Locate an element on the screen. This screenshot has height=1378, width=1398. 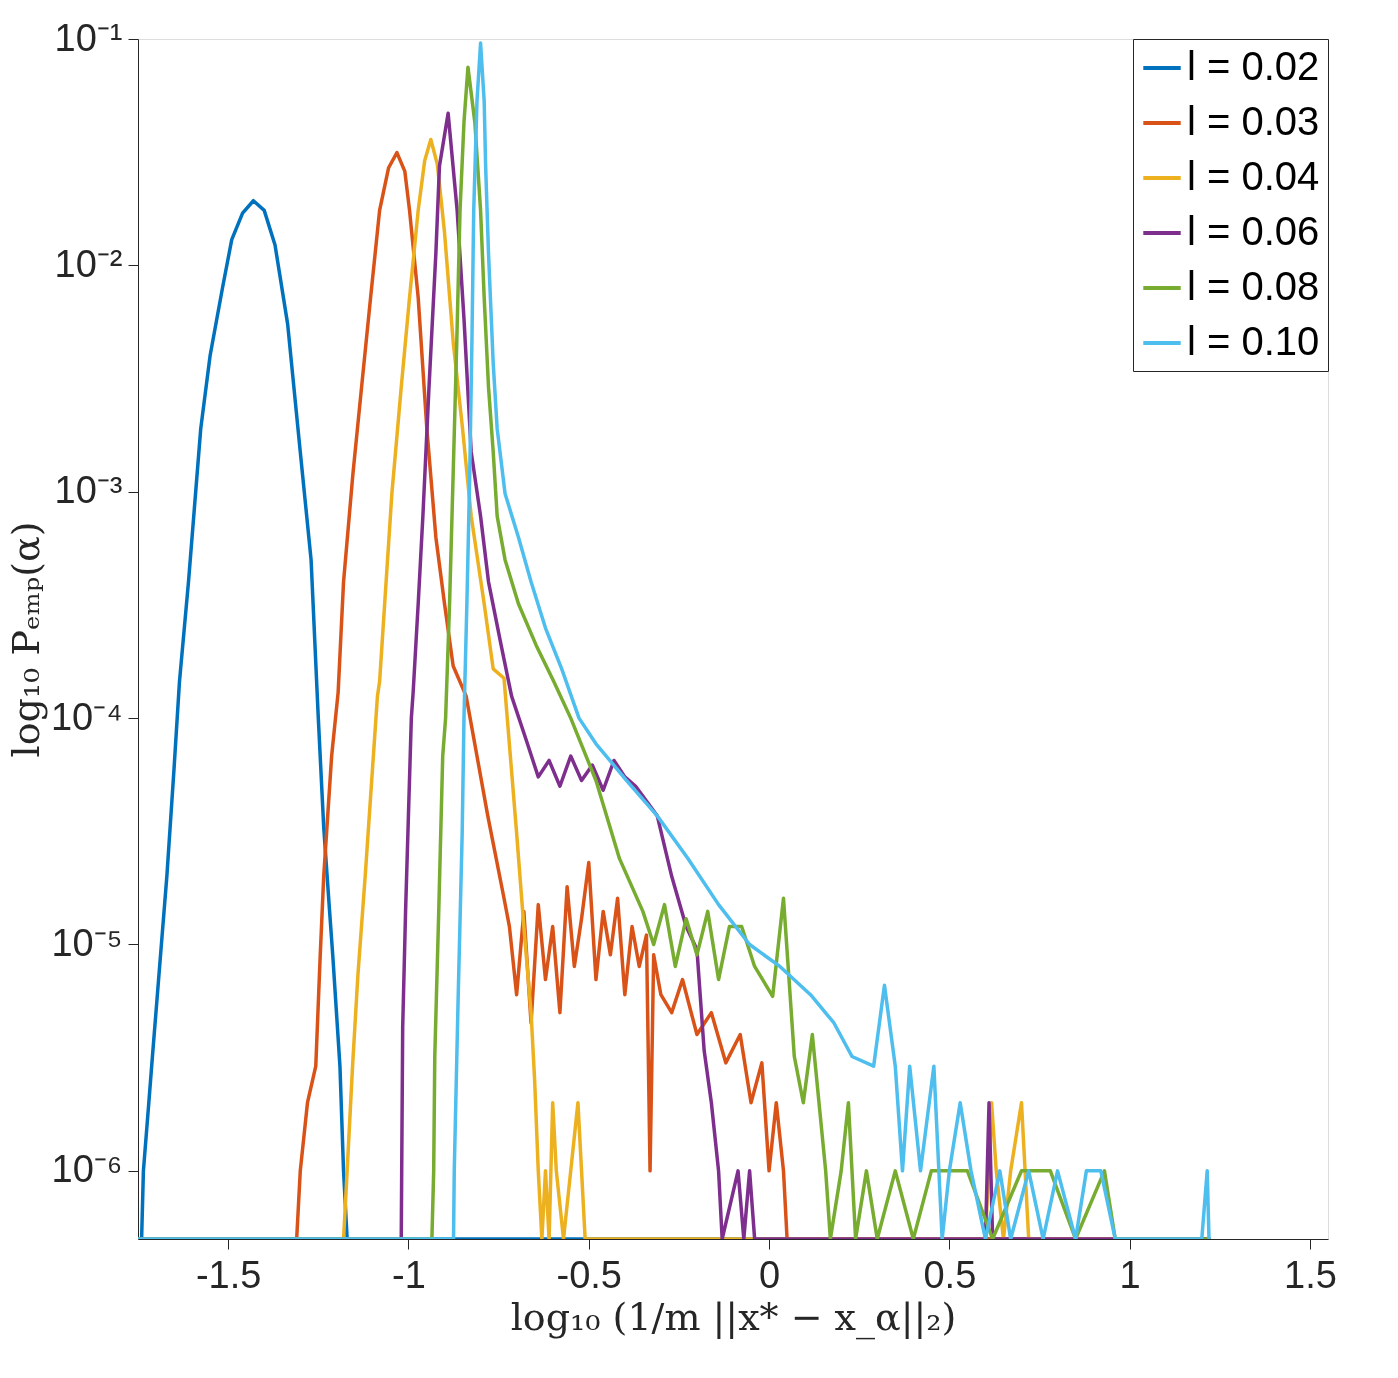
y-tick-label: 10⁻⁶ is located at coordinates (87, 1169).